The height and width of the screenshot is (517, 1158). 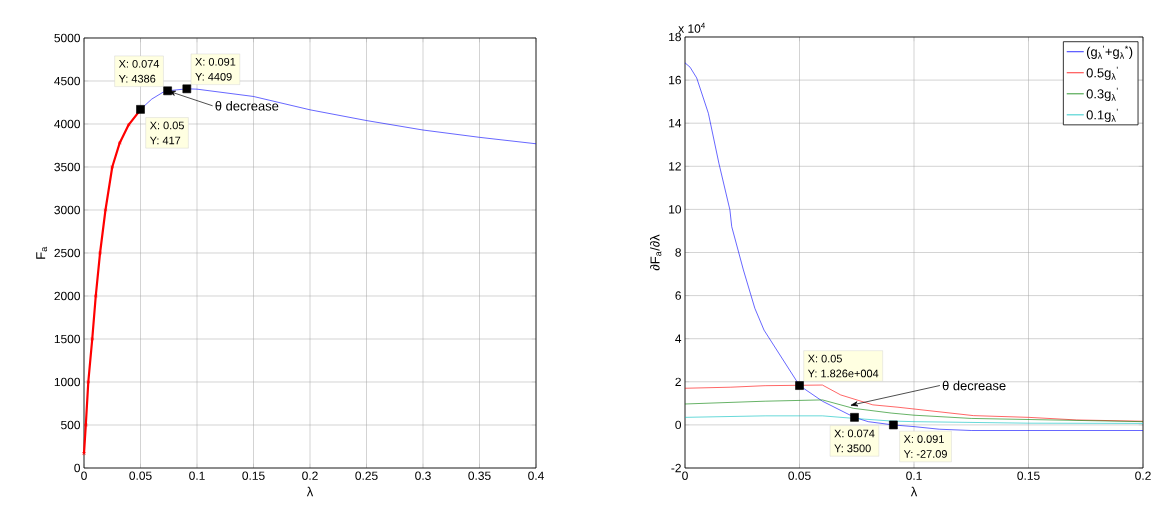 I want to click on legend-label: (g$_{λ}$$^{'}$+g$_{λ}$$^{*}$), so click(x=1109, y=52).